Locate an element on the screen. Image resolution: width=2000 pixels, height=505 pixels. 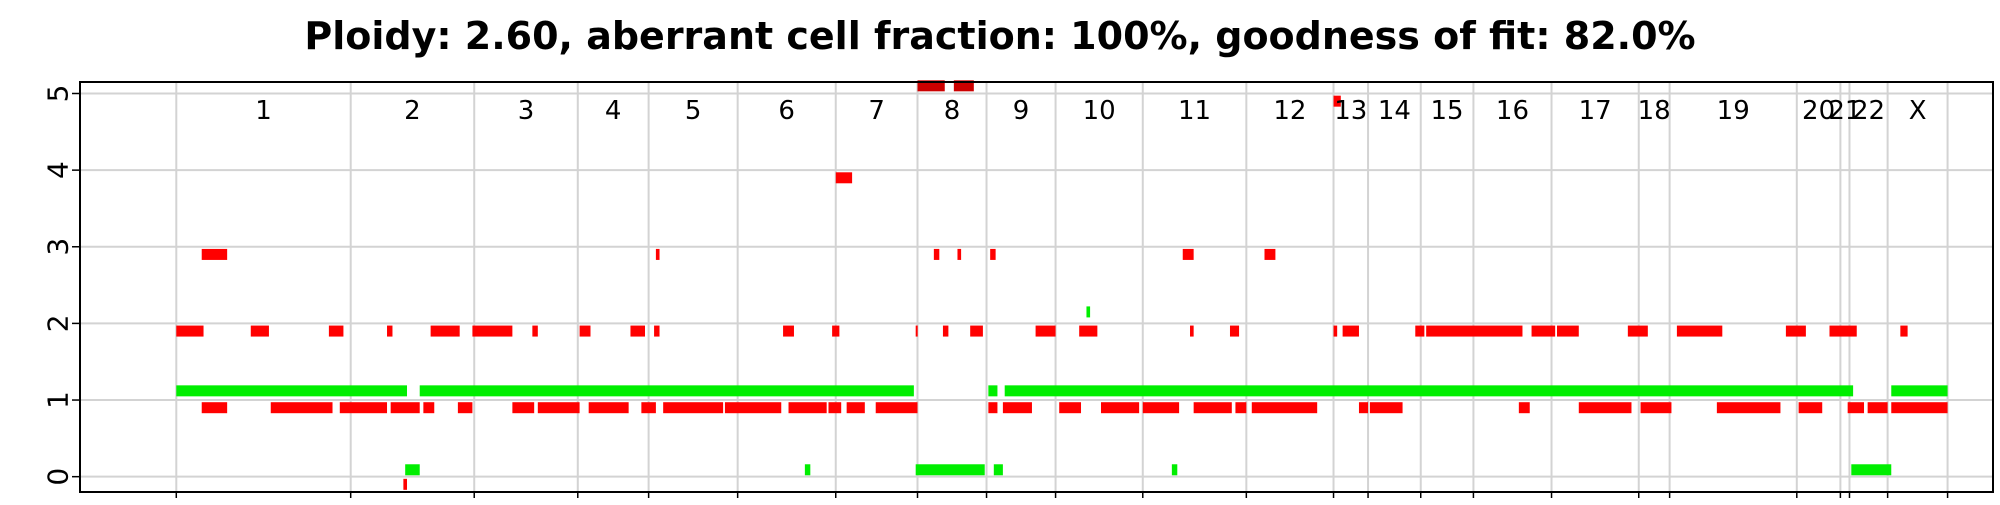
chromosome-label: 1 is located at coordinates (263, 111).